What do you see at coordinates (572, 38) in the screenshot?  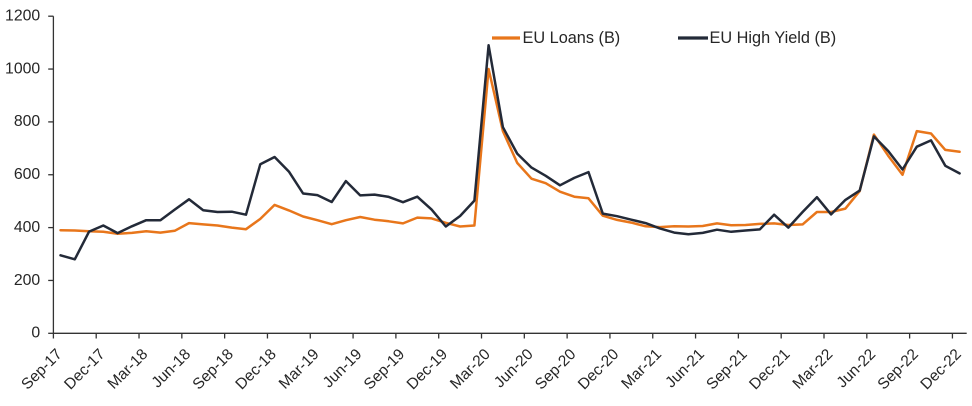 I see `svg-text: EU Loans (B)` at bounding box center [572, 38].